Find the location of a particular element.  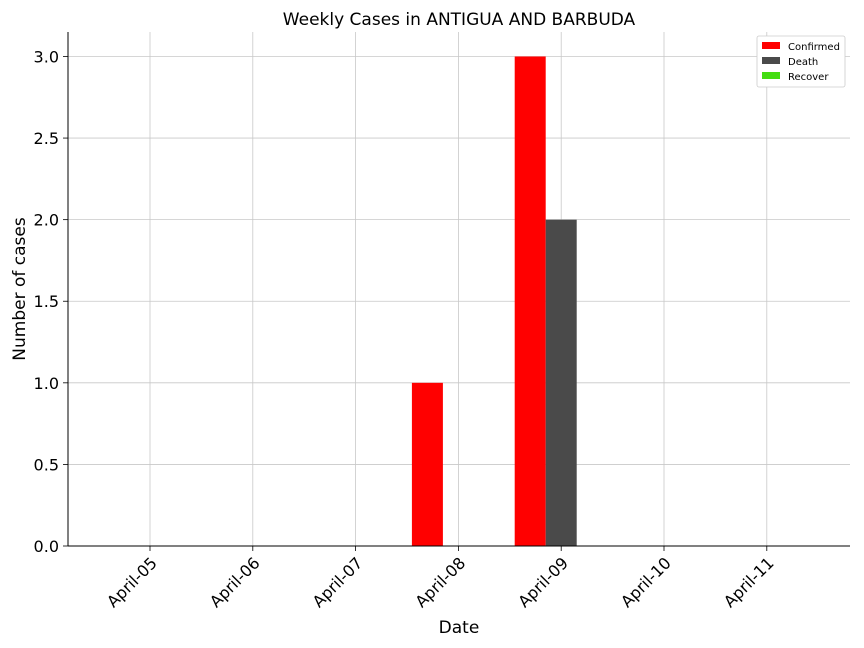

legend-swatch-death is located at coordinates (771, 60).